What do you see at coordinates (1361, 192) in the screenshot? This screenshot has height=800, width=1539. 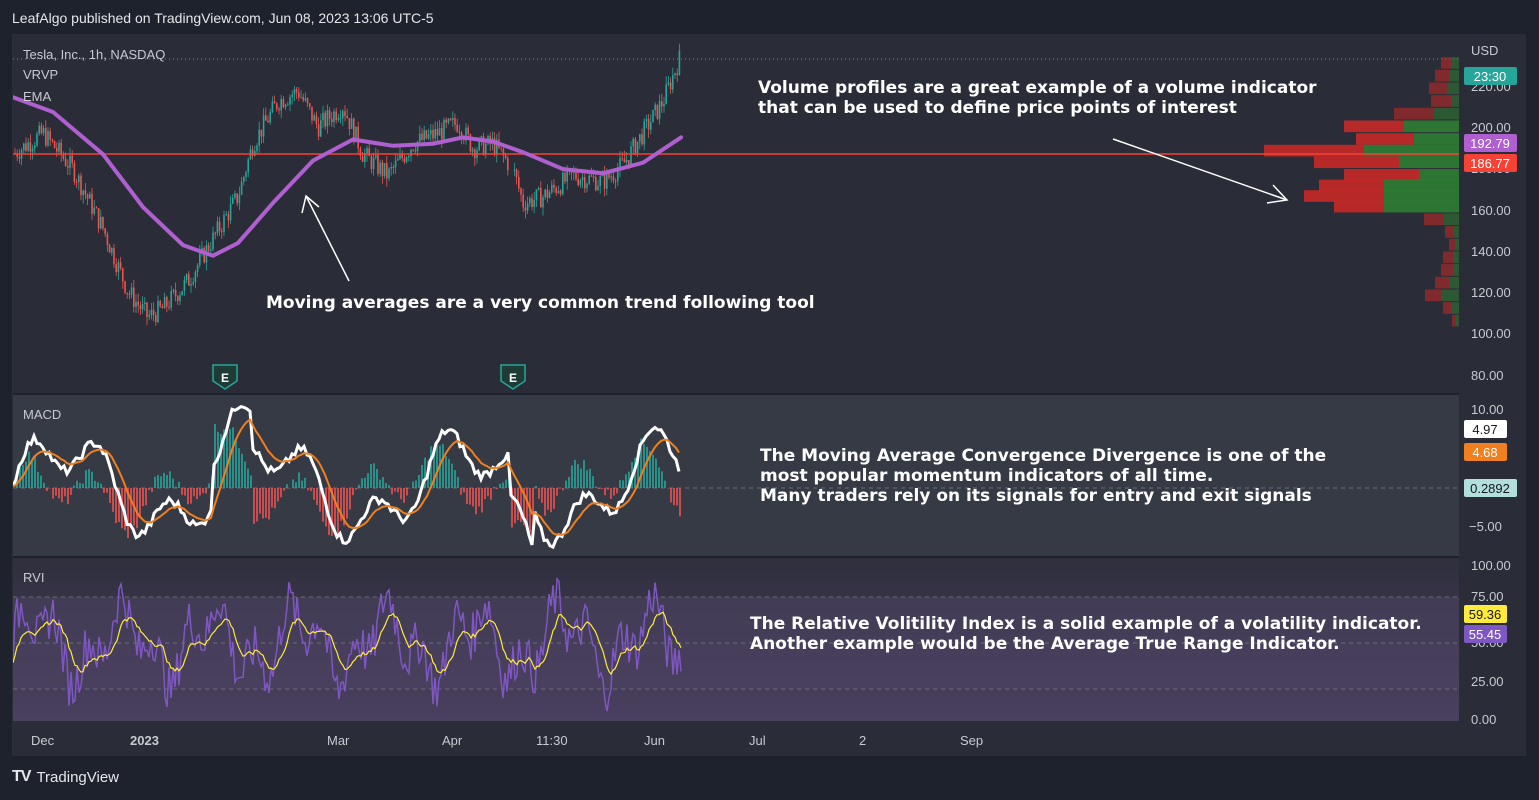 I see `volume-profile` at bounding box center [1361, 192].